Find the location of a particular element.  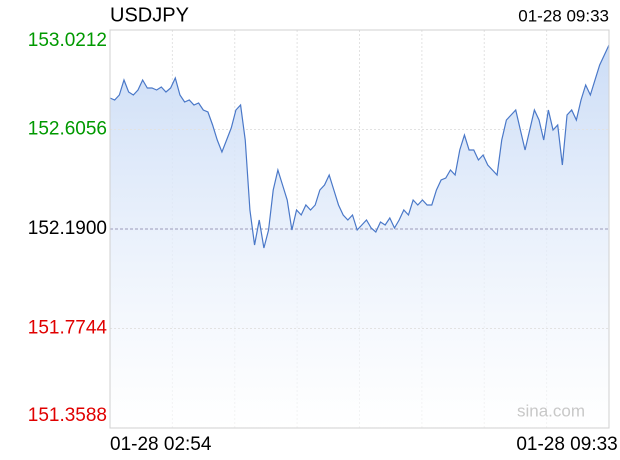

chart-title: USDJPY is located at coordinates (149, 15).